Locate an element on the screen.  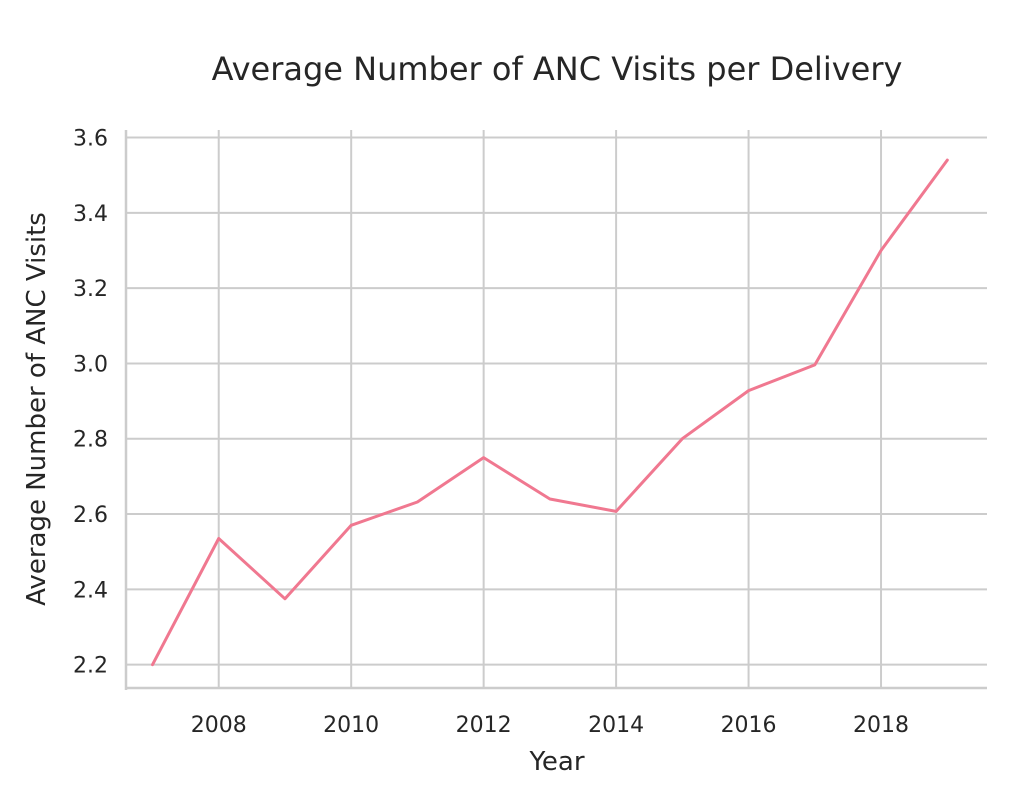
x-tick-label: 2016 is located at coordinates (749, 725).